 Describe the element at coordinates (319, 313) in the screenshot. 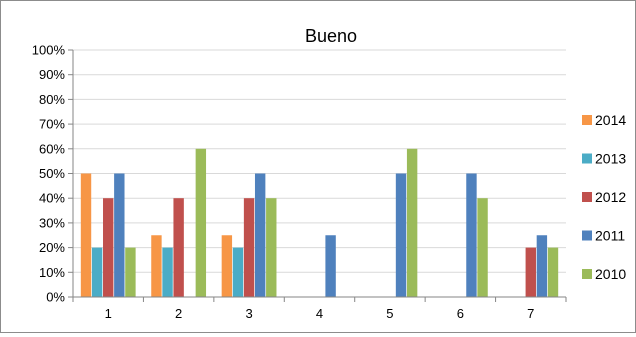

I see `x-tick-label: 4` at that location.